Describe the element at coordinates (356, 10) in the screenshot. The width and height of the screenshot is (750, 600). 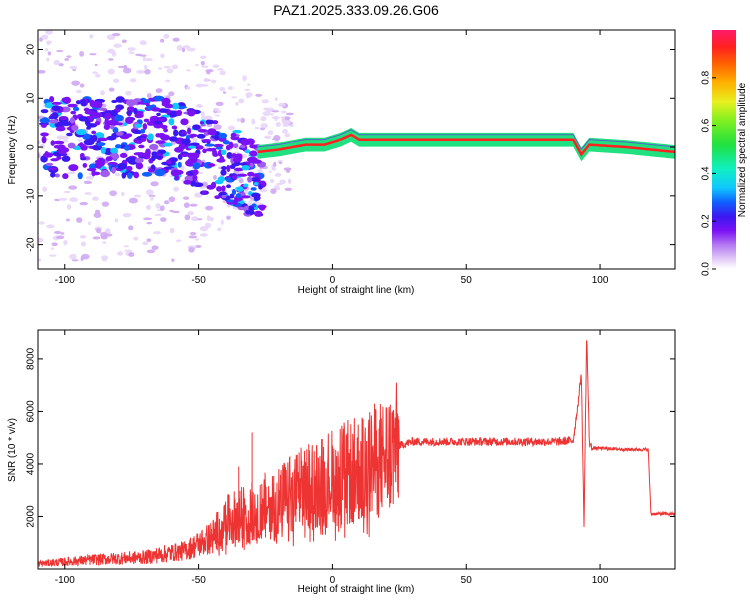
I see `chart-title: PAZ1.2025.333.09.26.G06` at that location.